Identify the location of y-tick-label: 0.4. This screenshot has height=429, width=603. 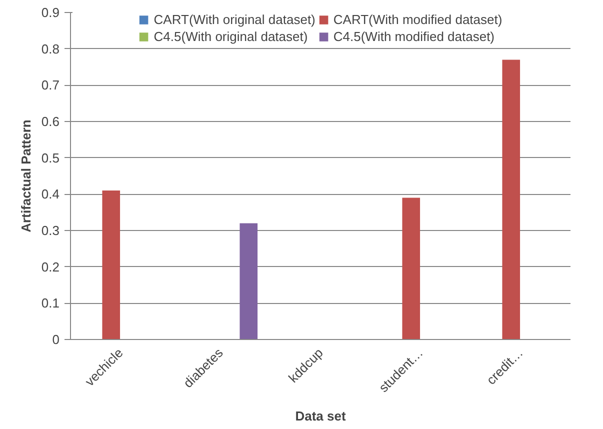
(50, 194).